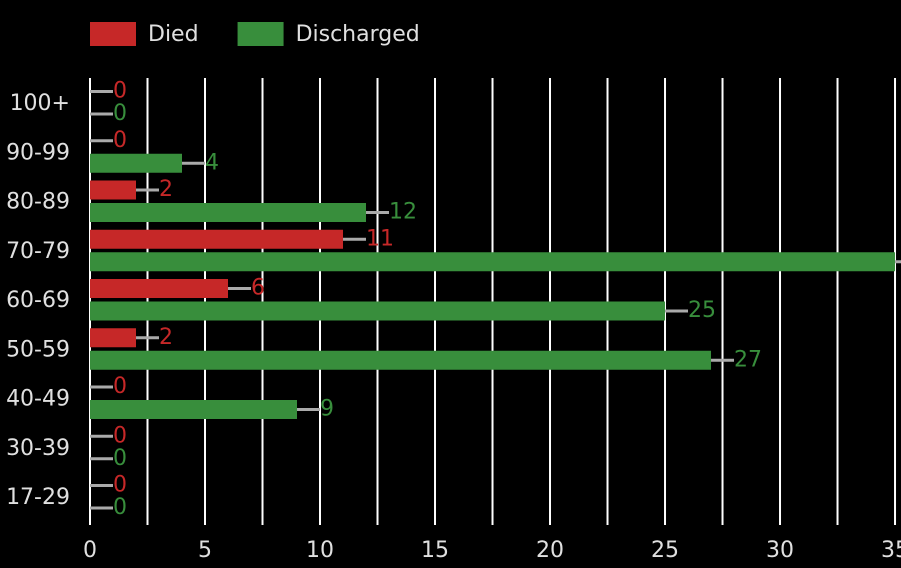 The image size is (901, 568). What do you see at coordinates (38, 399) in the screenshot?
I see `y-tick-label: 40-49` at bounding box center [38, 399].